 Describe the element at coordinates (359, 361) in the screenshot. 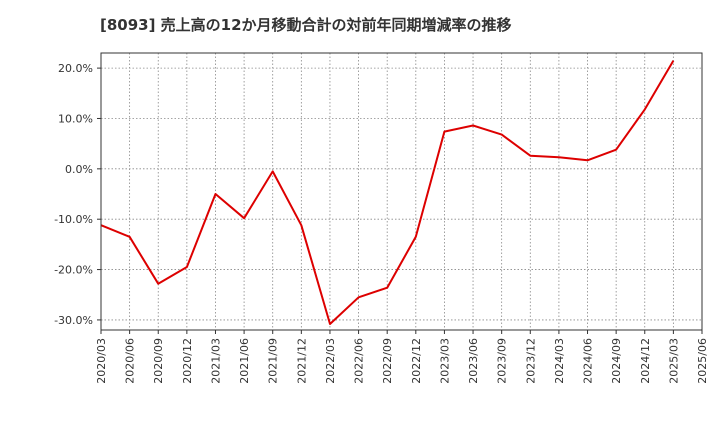

I see `x-tick-label: 2022/06` at that location.